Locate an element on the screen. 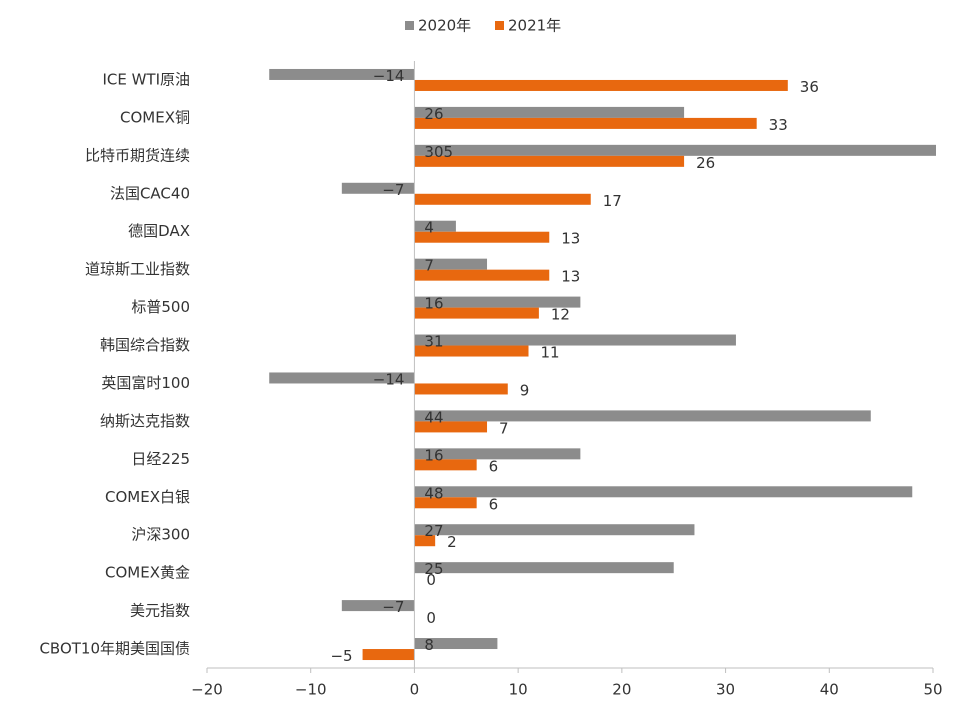 The width and height of the screenshot is (968, 714). data-label: 12 is located at coordinates (560, 315).